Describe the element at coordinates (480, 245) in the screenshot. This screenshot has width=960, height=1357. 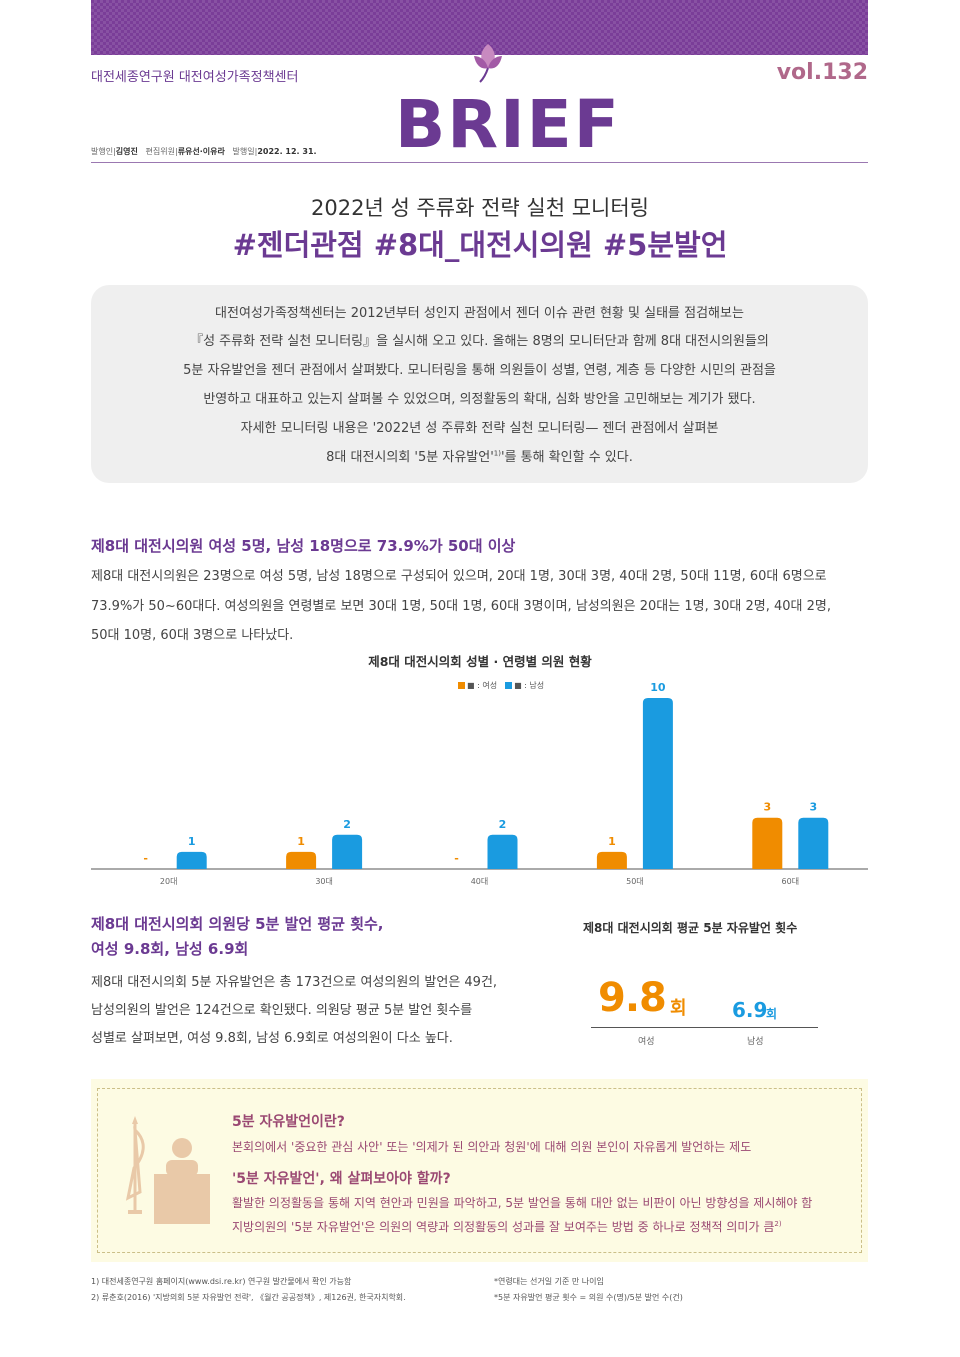
I see `page-title: #젠더관점 #8대_대전시의원 #5분발언` at that location.